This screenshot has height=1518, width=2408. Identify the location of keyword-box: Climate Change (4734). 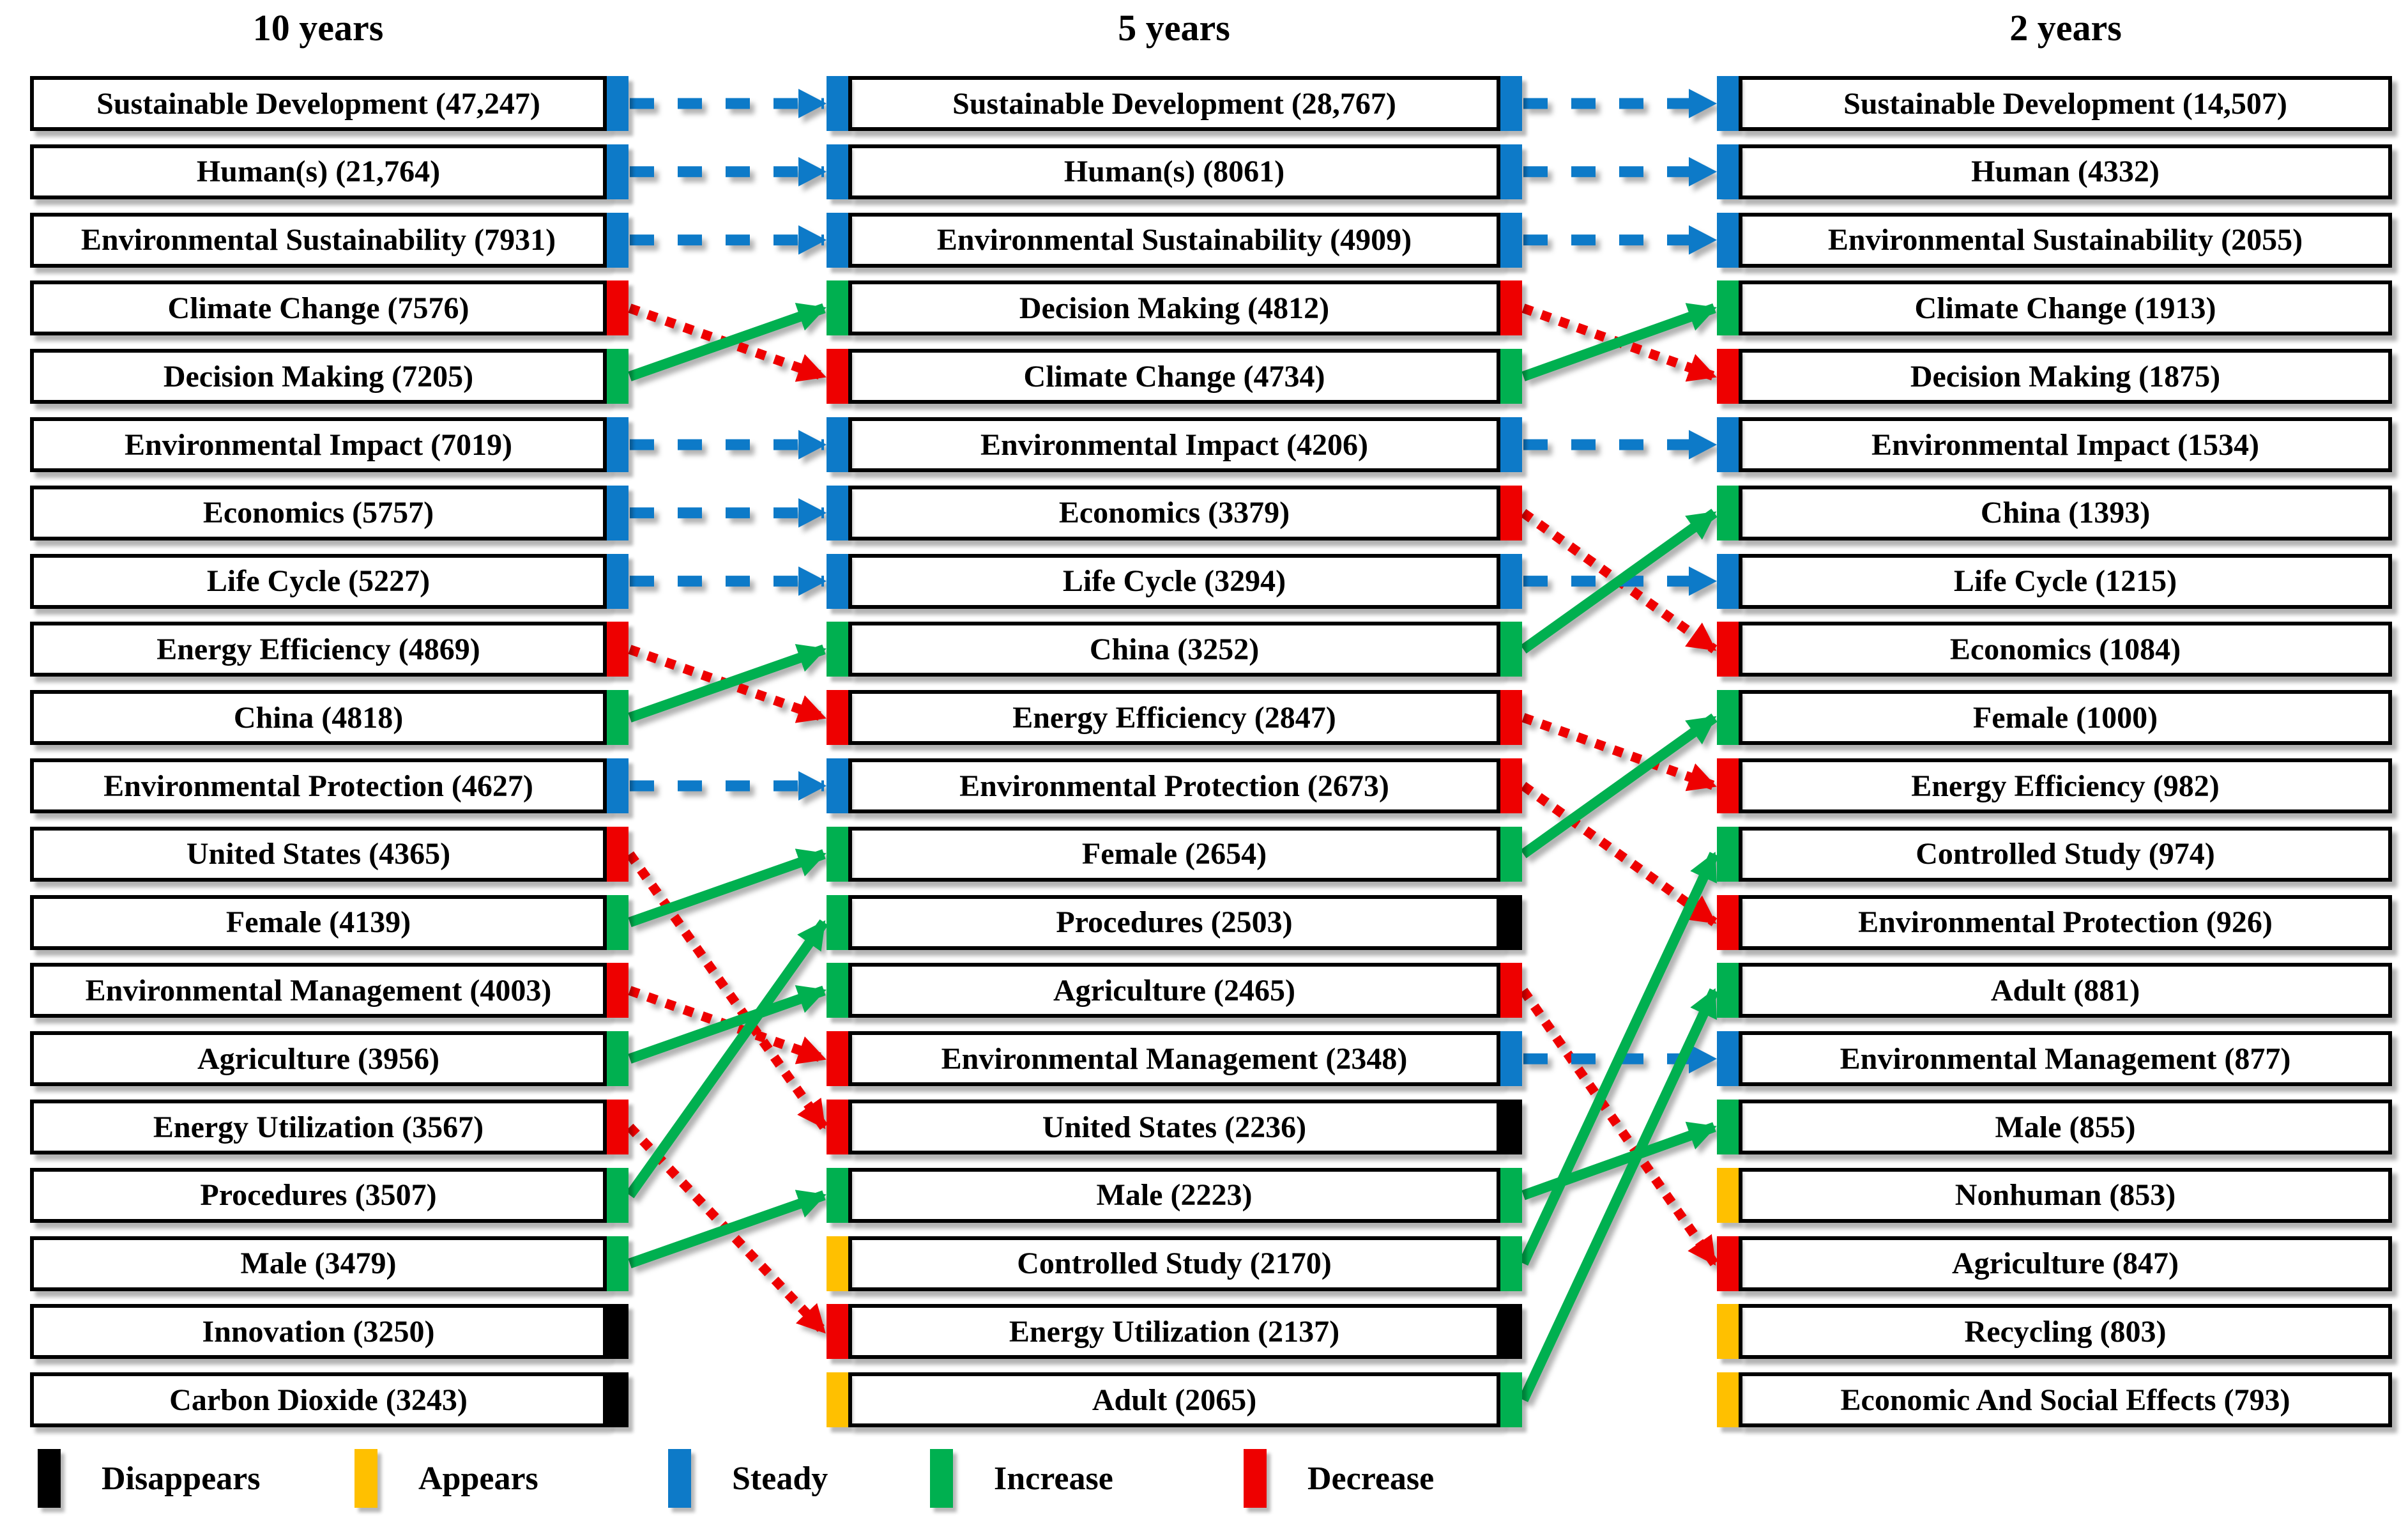
(1174, 376).